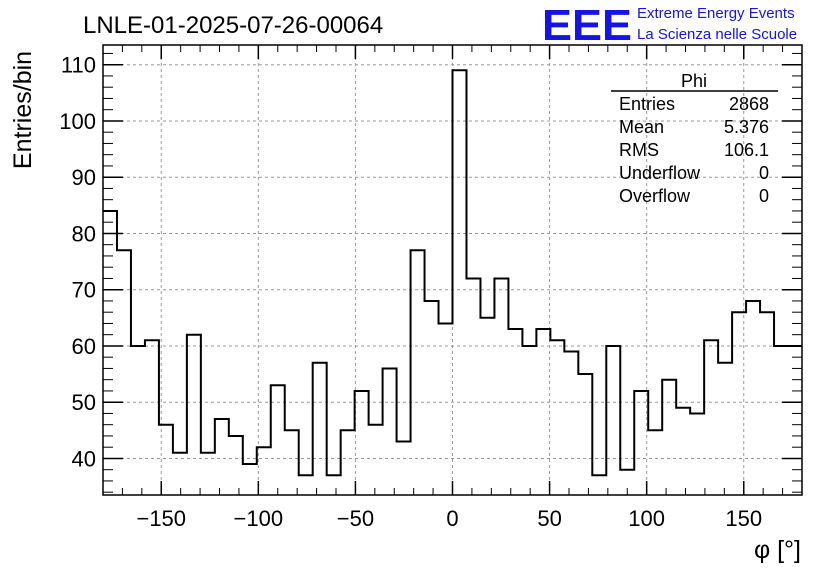 Image resolution: width=836 pixels, height=572 pixels. What do you see at coordinates (355, 518) in the screenshot?
I see `x-tick-label: −50` at bounding box center [355, 518].